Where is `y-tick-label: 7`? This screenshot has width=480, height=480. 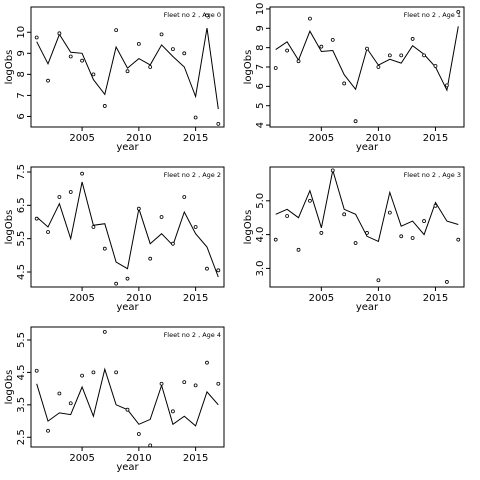
y-tick-label: 7 is located at coordinates (260, 67).